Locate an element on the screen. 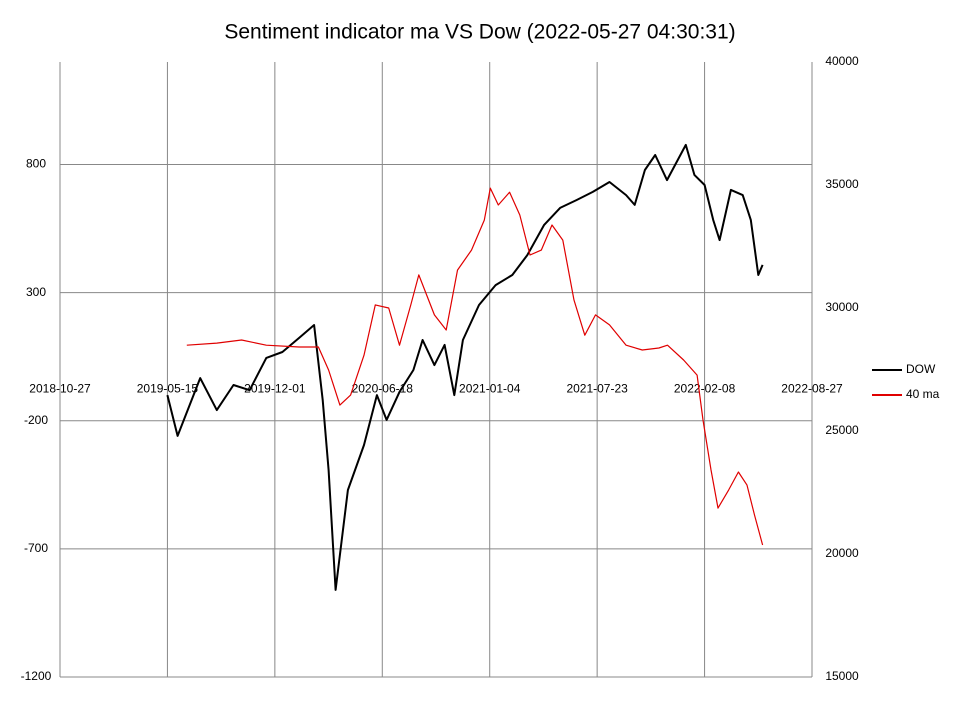 This screenshot has height=704, width=960. x-tick-label: 2022-02-08 is located at coordinates (705, 389).